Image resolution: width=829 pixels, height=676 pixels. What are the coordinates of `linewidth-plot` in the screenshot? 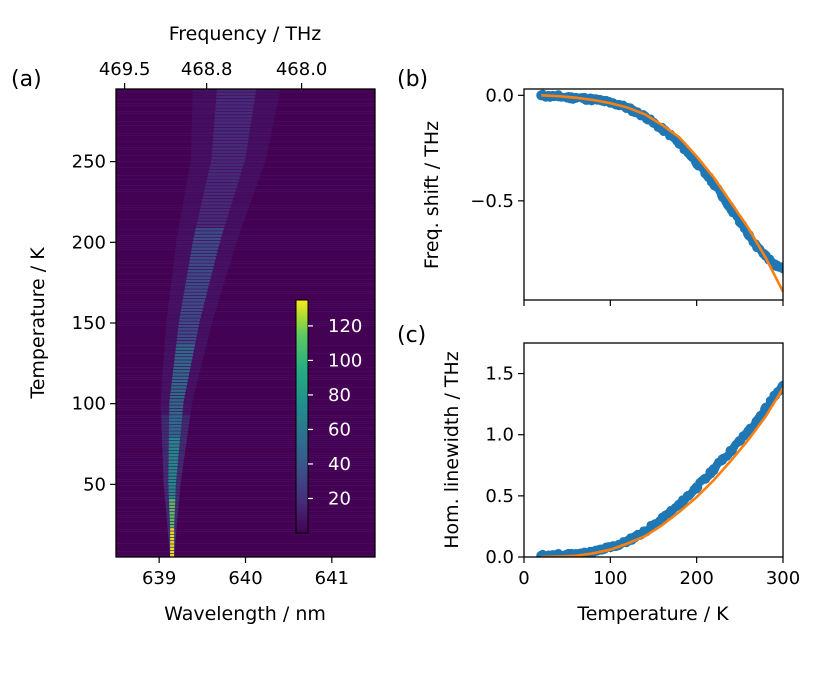 It's located at (659, 468).